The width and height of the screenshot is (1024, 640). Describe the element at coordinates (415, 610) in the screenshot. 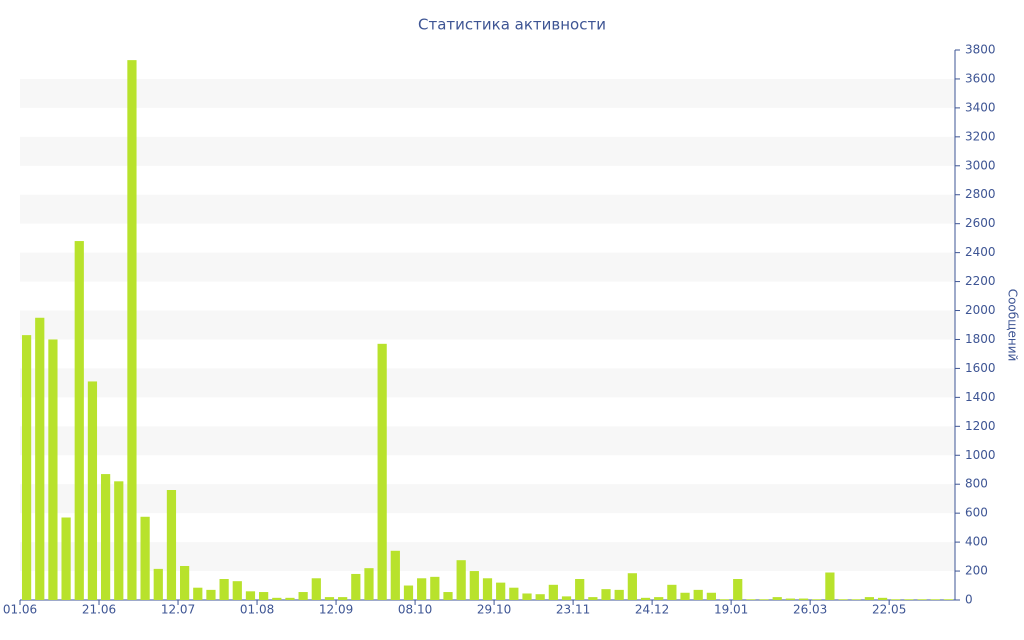

I see `x-tick-label: 08.10` at that location.